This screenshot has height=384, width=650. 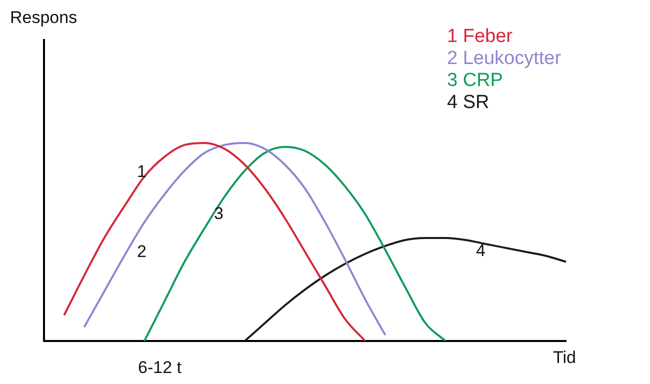 I want to click on annotation: 3, so click(x=219, y=214).